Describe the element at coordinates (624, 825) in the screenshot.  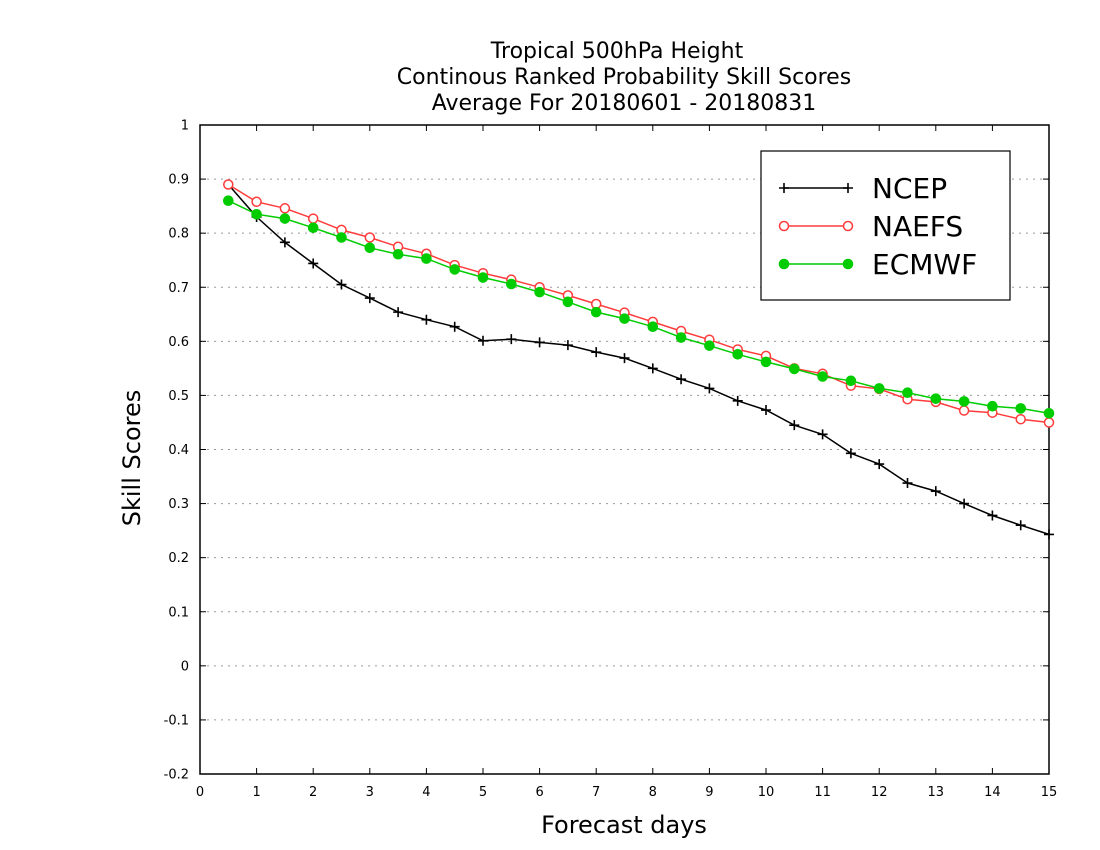
I see `x-axis-label: Forecast days` at that location.